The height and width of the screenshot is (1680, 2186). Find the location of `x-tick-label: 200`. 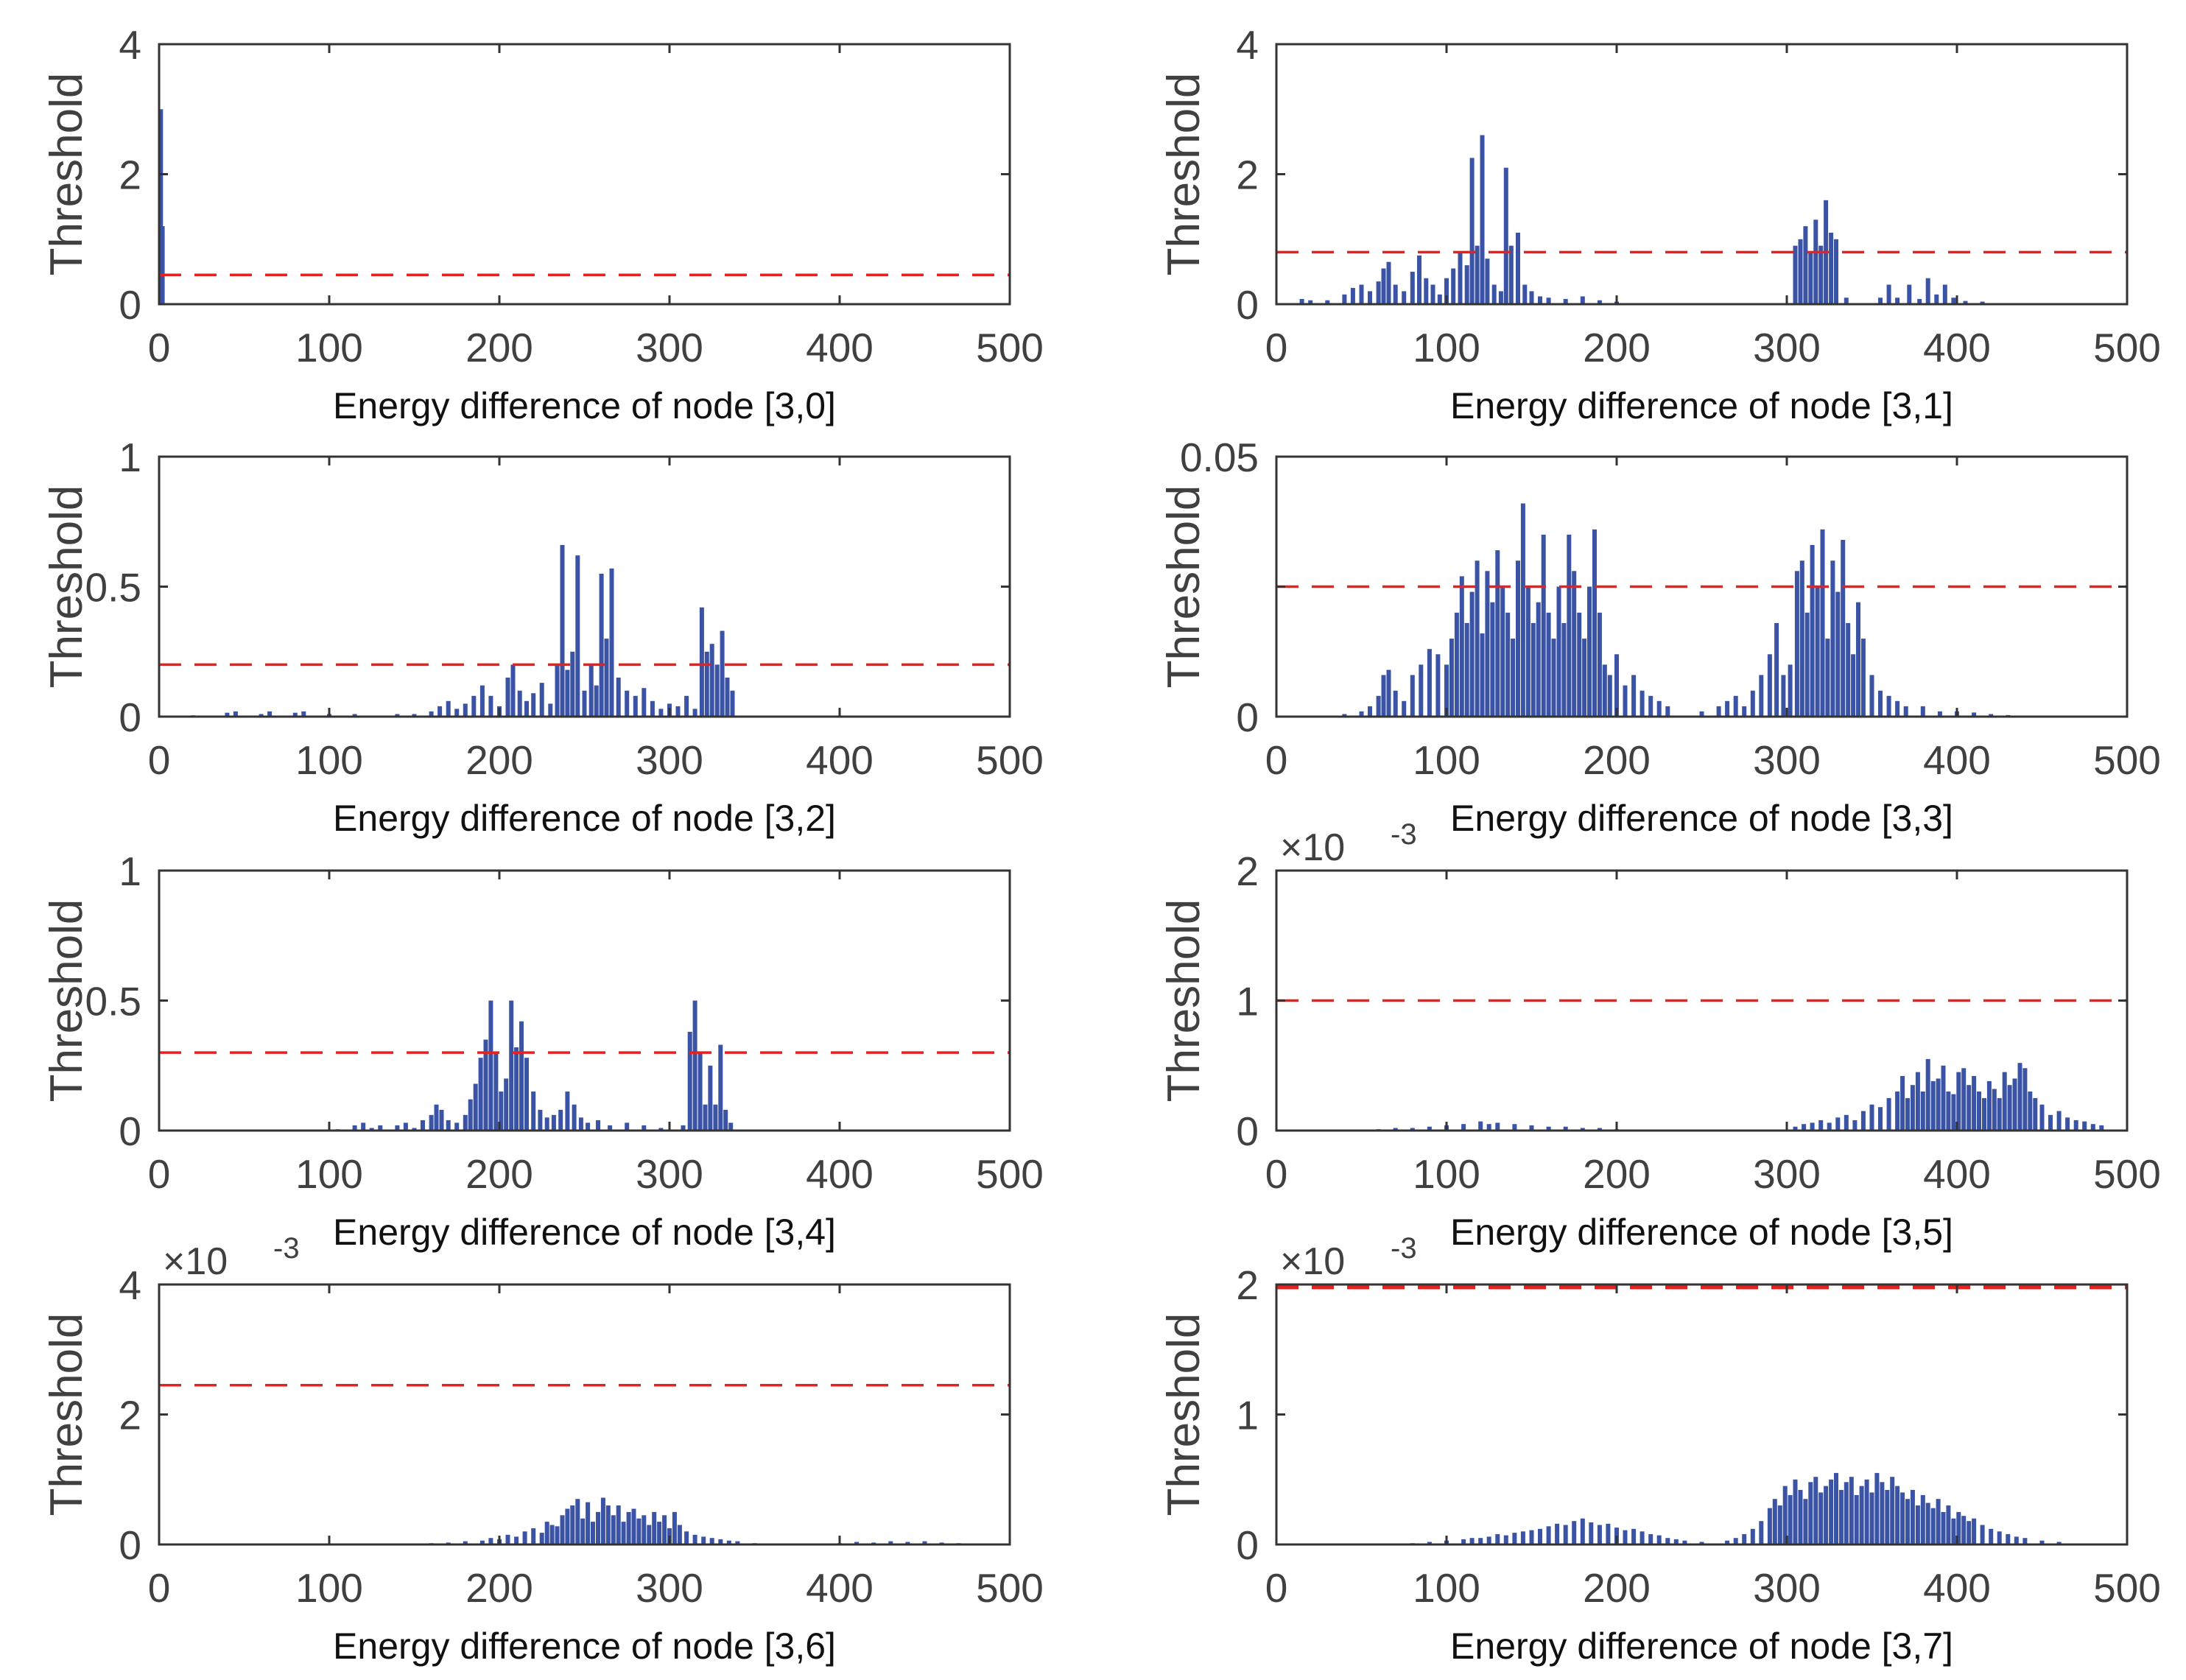

x-tick-label: 200 is located at coordinates (499, 1588).